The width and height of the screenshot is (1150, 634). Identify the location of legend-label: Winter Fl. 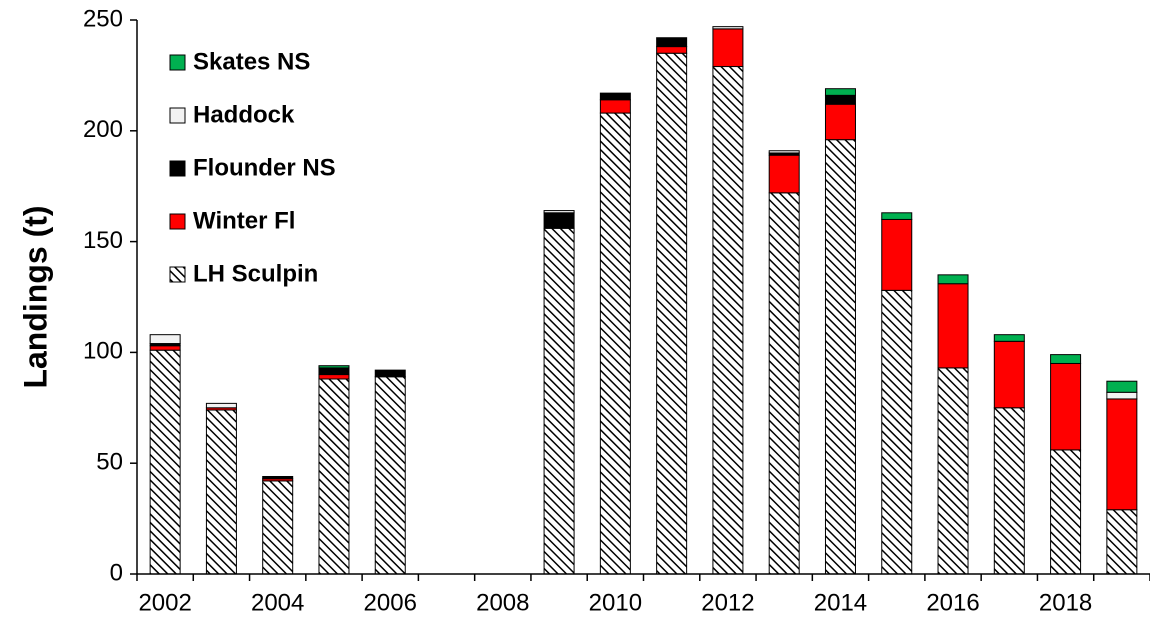
(244, 220).